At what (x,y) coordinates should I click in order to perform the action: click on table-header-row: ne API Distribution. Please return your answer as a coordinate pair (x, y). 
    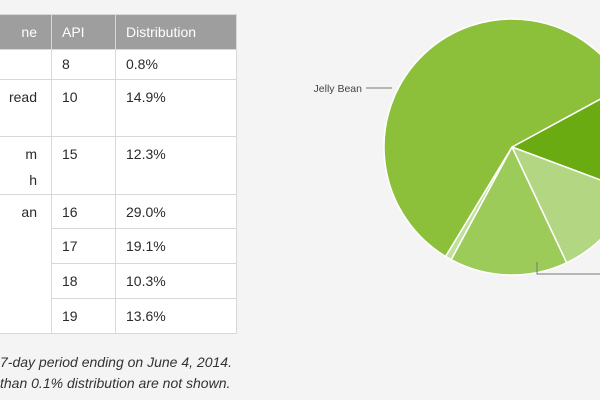
    Looking at the image, I should click on (118, 32).